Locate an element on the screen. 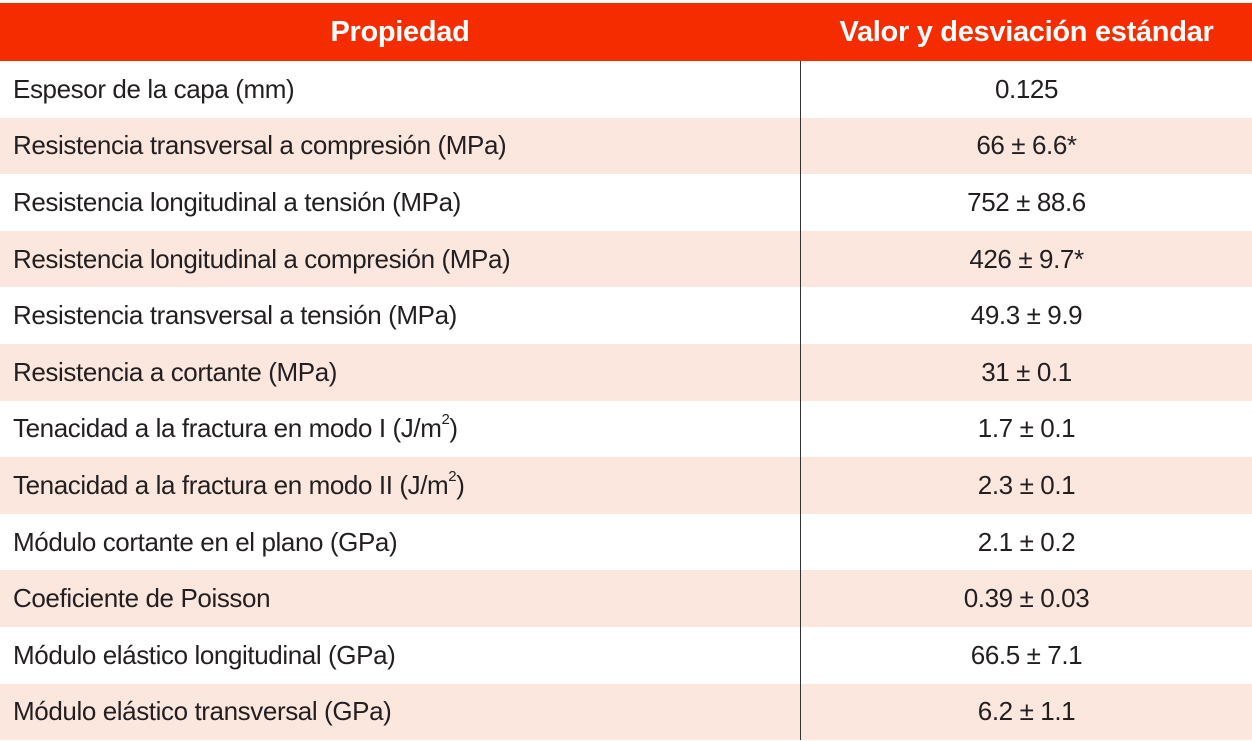 This screenshot has height=741, width=1252. header-property: Propiedad is located at coordinates (400, 32).